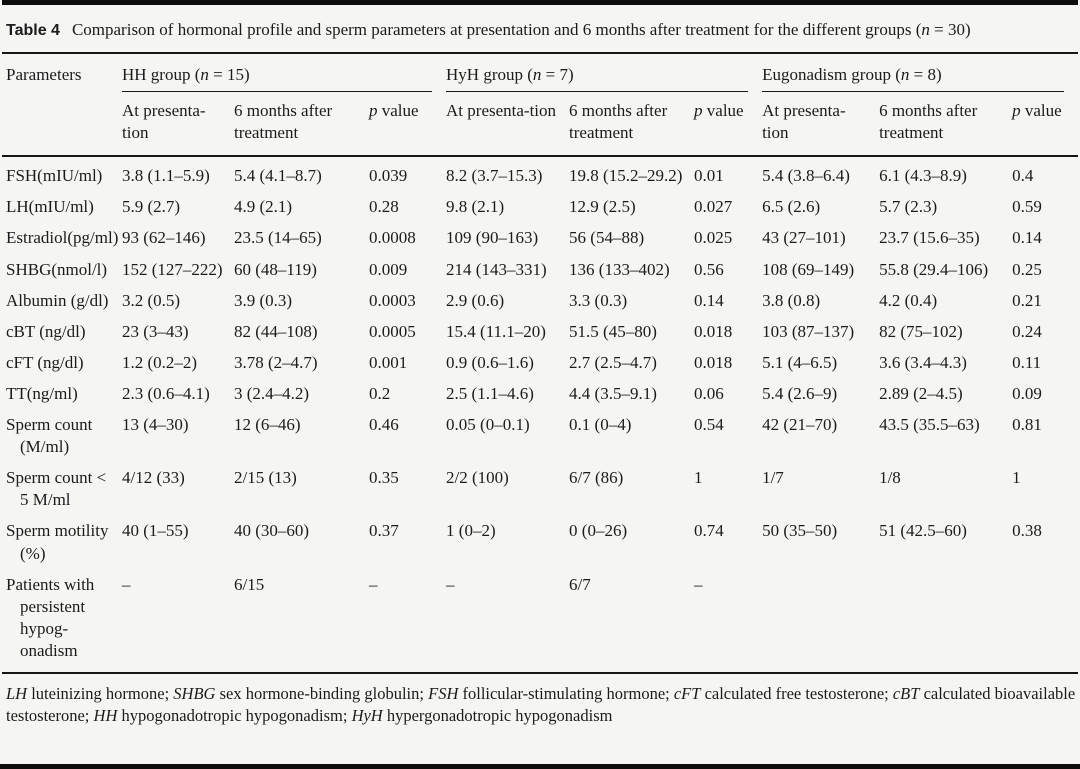 This screenshot has width=1080, height=769. I want to click on footnote-abbreviation: SHBG, so click(194, 693).